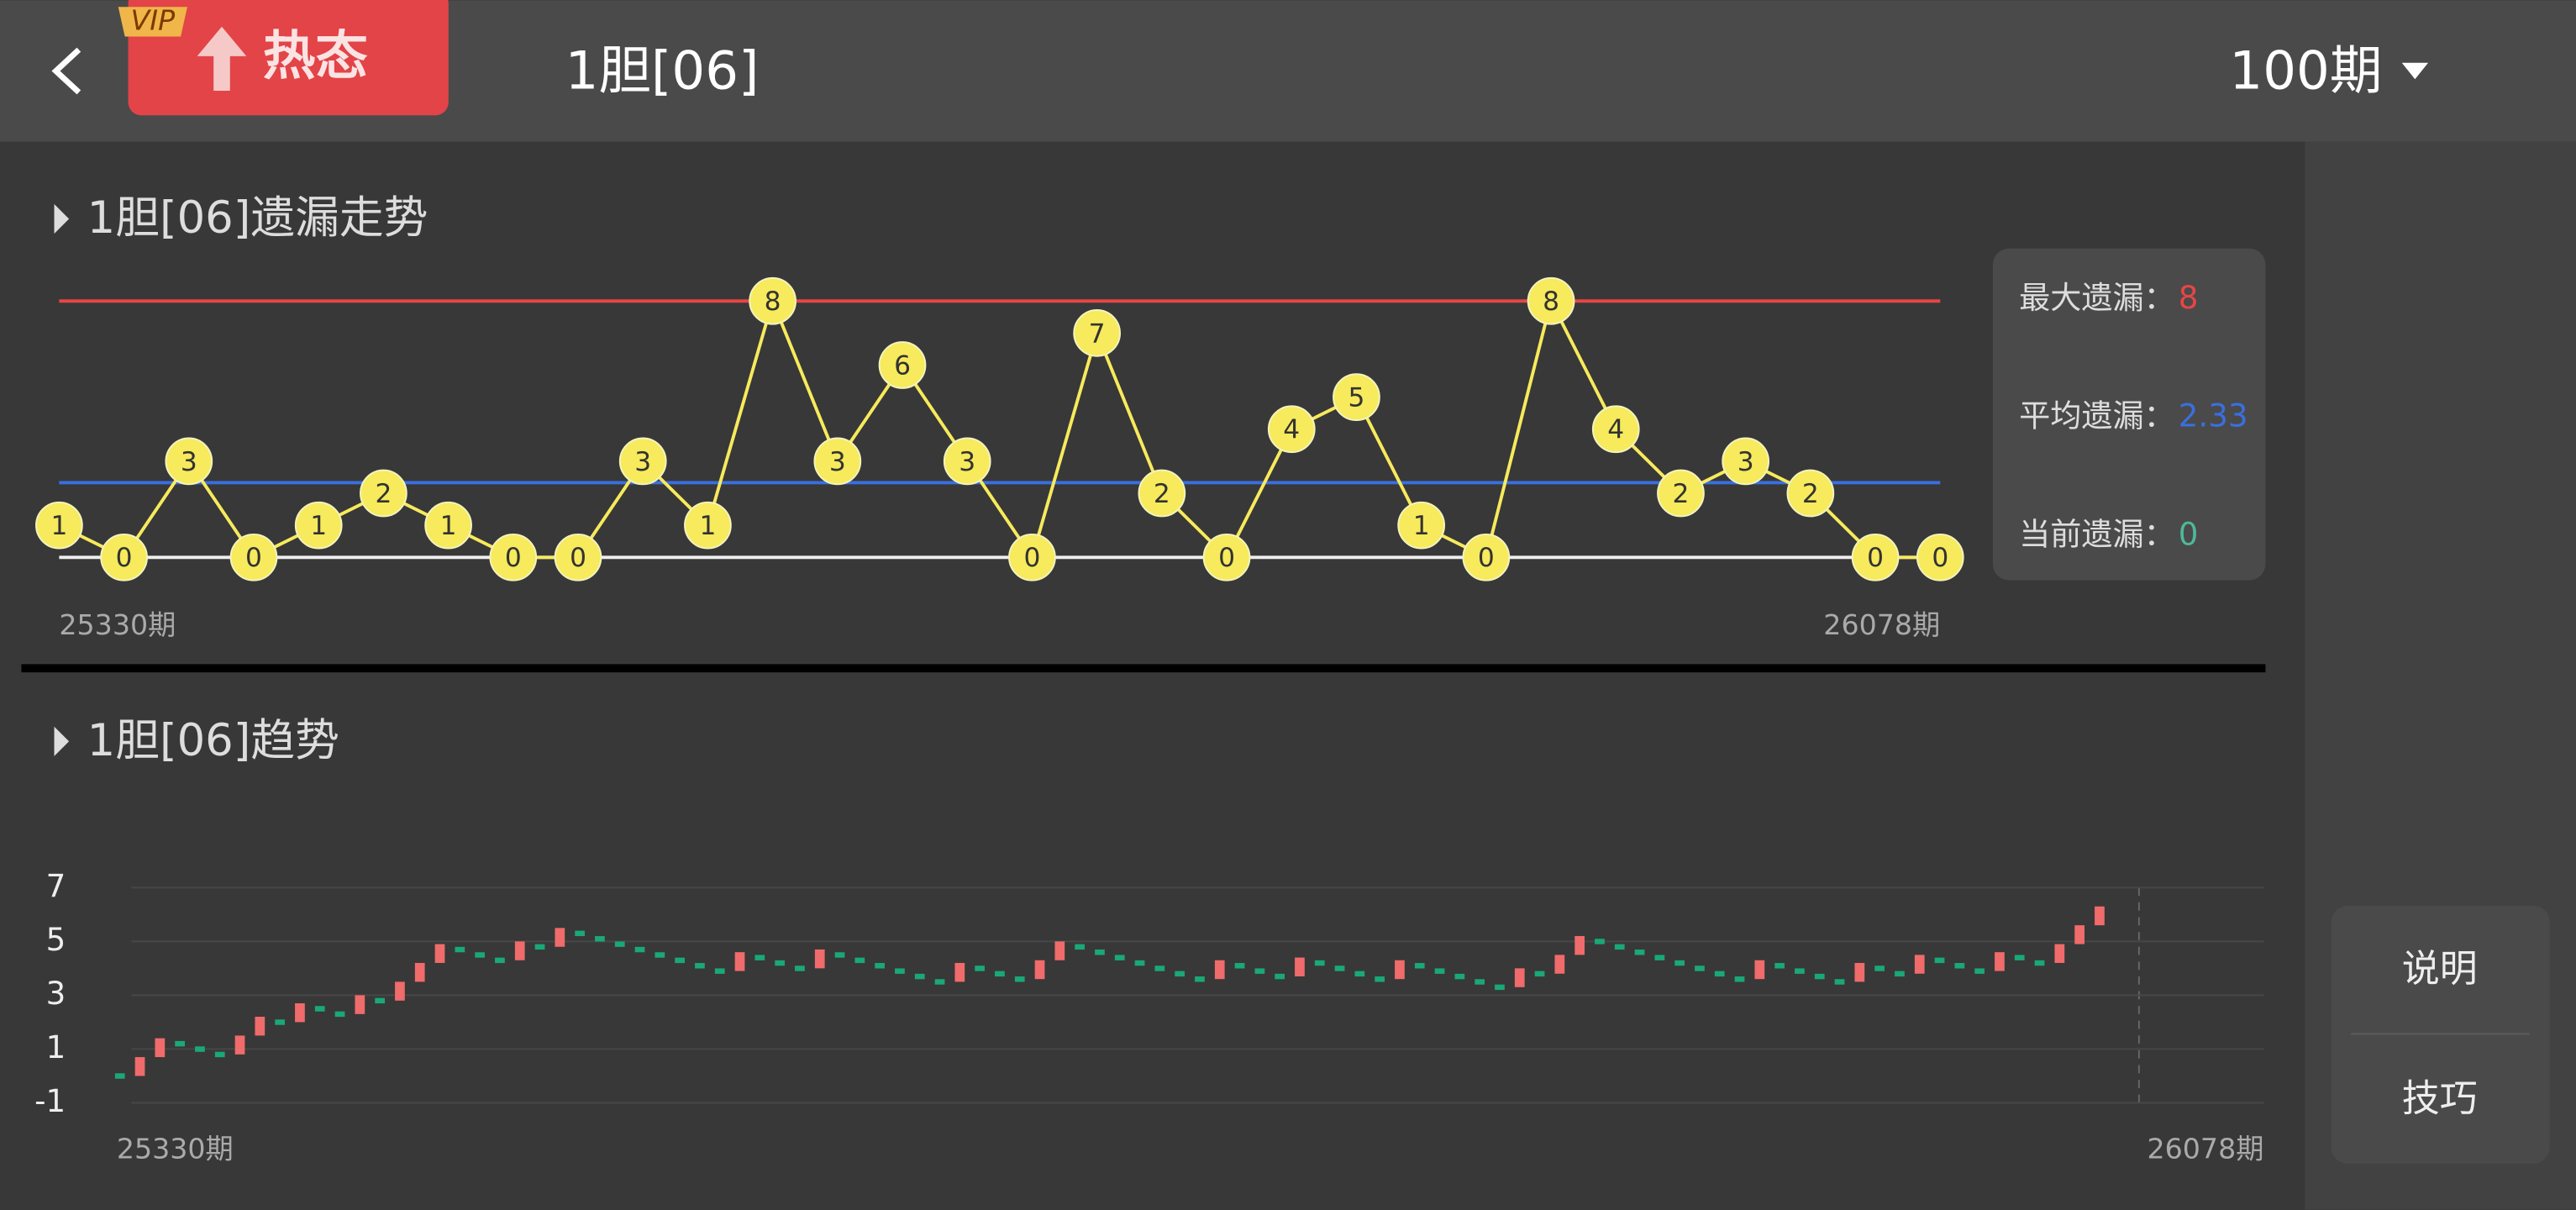 The image size is (2576, 1210). Describe the element at coordinates (1143, 668) in the screenshot. I see `divider` at that location.